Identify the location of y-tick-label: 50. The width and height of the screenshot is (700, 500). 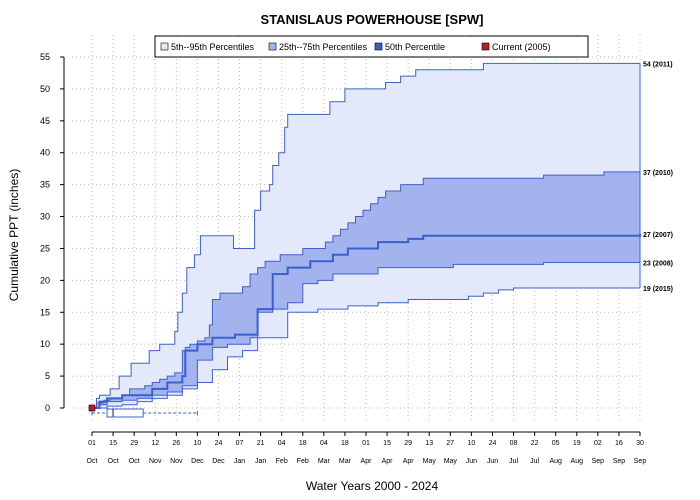
(45, 89).